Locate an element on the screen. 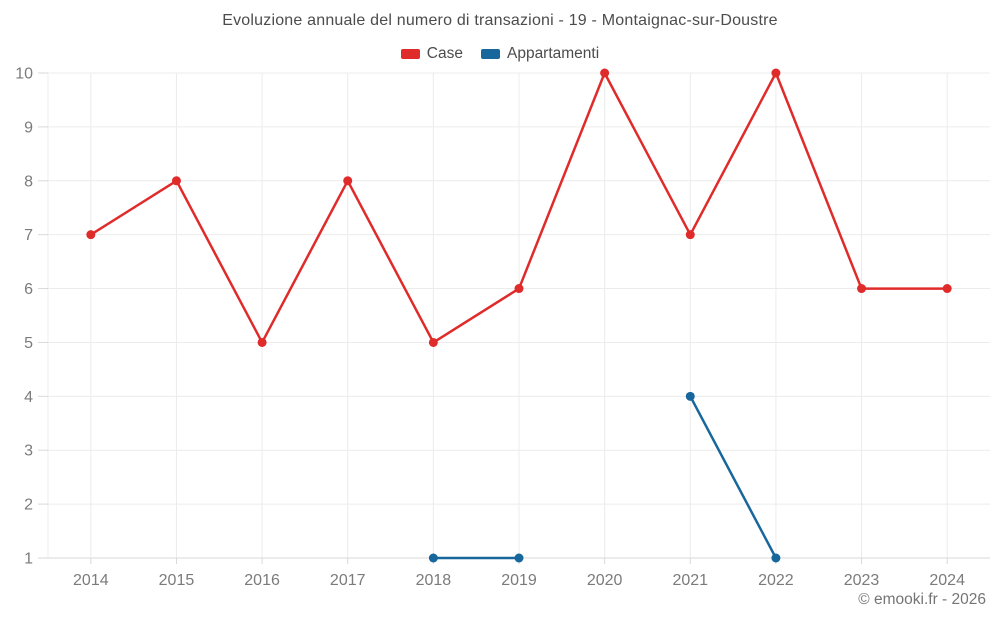 The image size is (1000, 625). chart-legend: Case Appartamenti is located at coordinates (500, 54).